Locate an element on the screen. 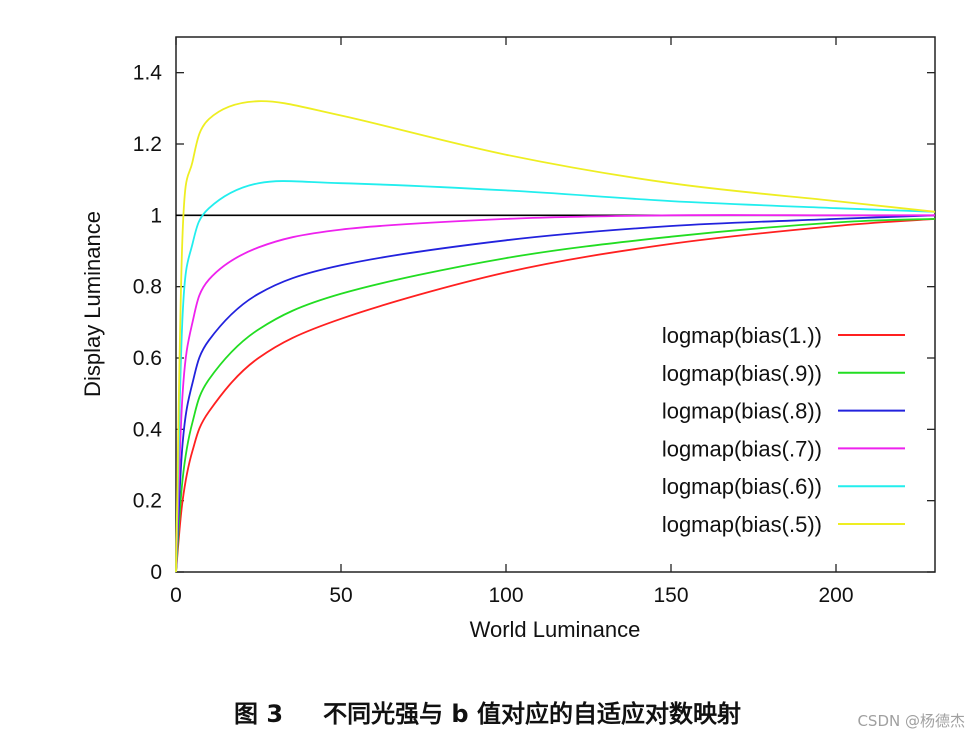 The width and height of the screenshot is (975, 740). y-tick-label: 0.8 is located at coordinates (147, 287).